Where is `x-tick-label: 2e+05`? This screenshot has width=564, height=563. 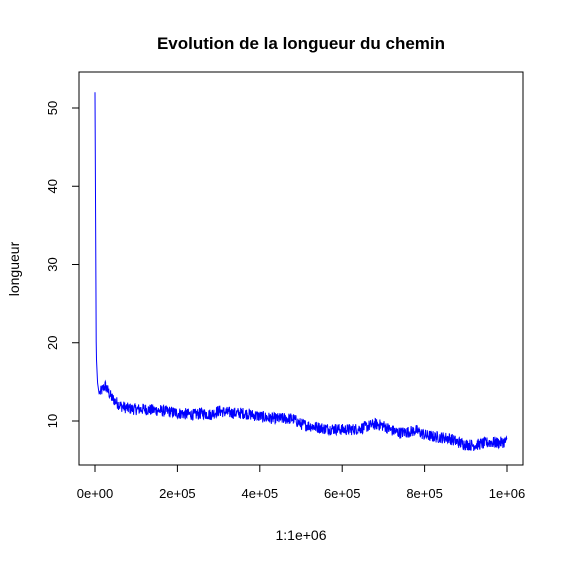
x-tick-label: 2e+05 is located at coordinates (177, 493).